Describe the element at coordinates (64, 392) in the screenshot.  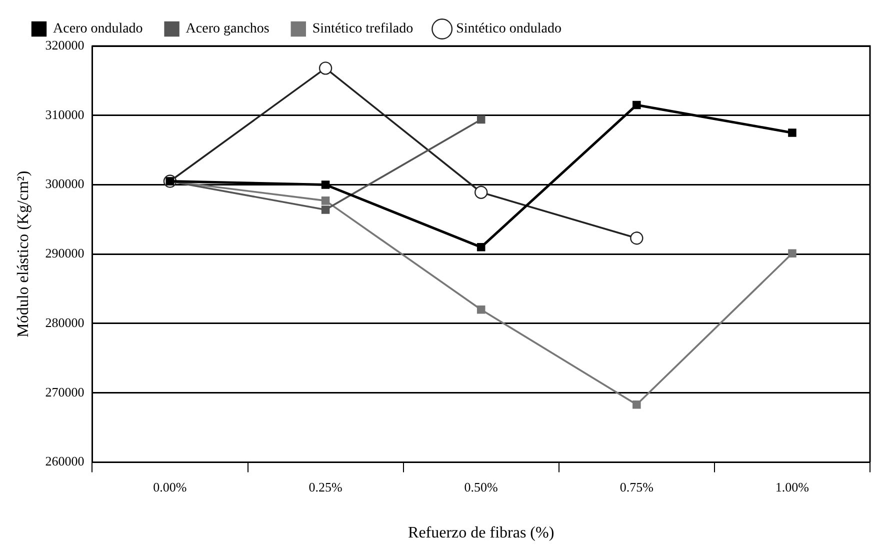
I see `y-tick-label: 270000` at that location.